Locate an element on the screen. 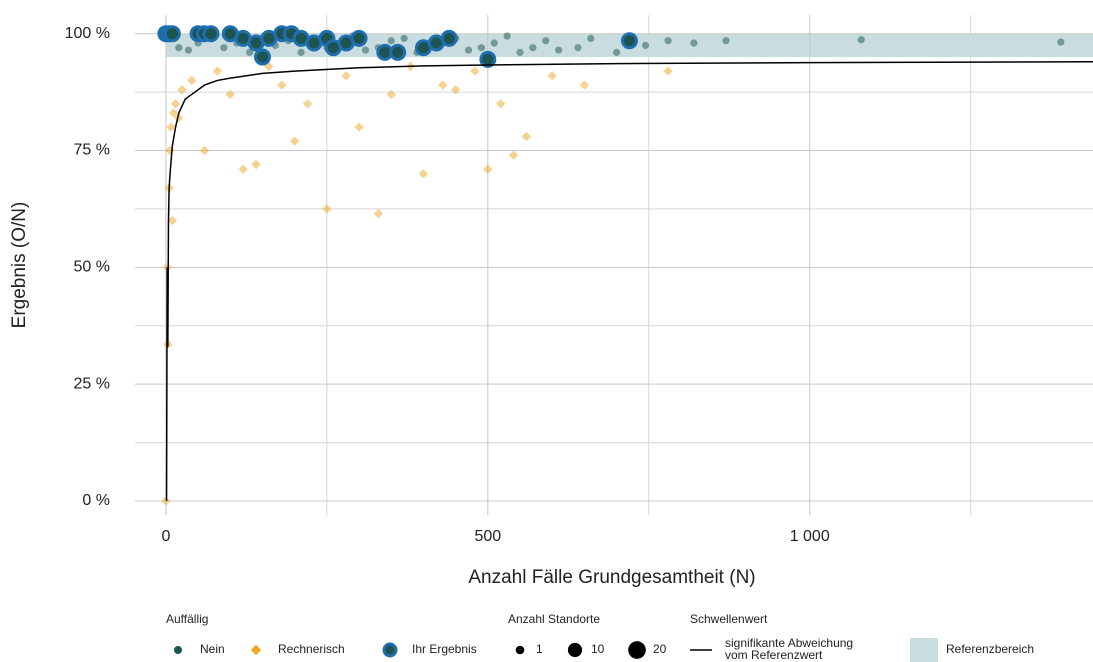 This screenshot has width=1093, height=662. legend-band is located at coordinates (924, 650).